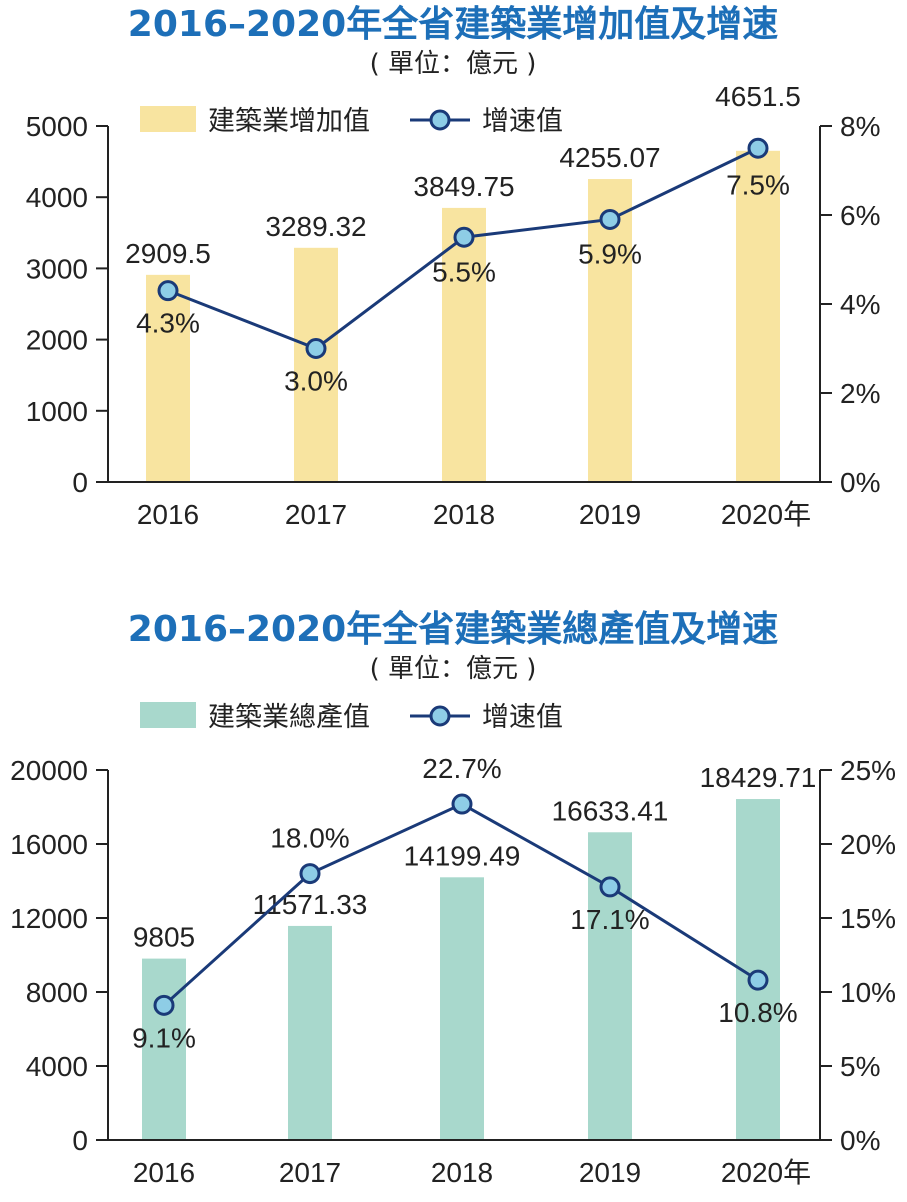 The width and height of the screenshot is (907, 1202). Describe the element at coordinates (868, 844) in the screenshot. I see `chart2-right-tick-label: 20%` at that location.